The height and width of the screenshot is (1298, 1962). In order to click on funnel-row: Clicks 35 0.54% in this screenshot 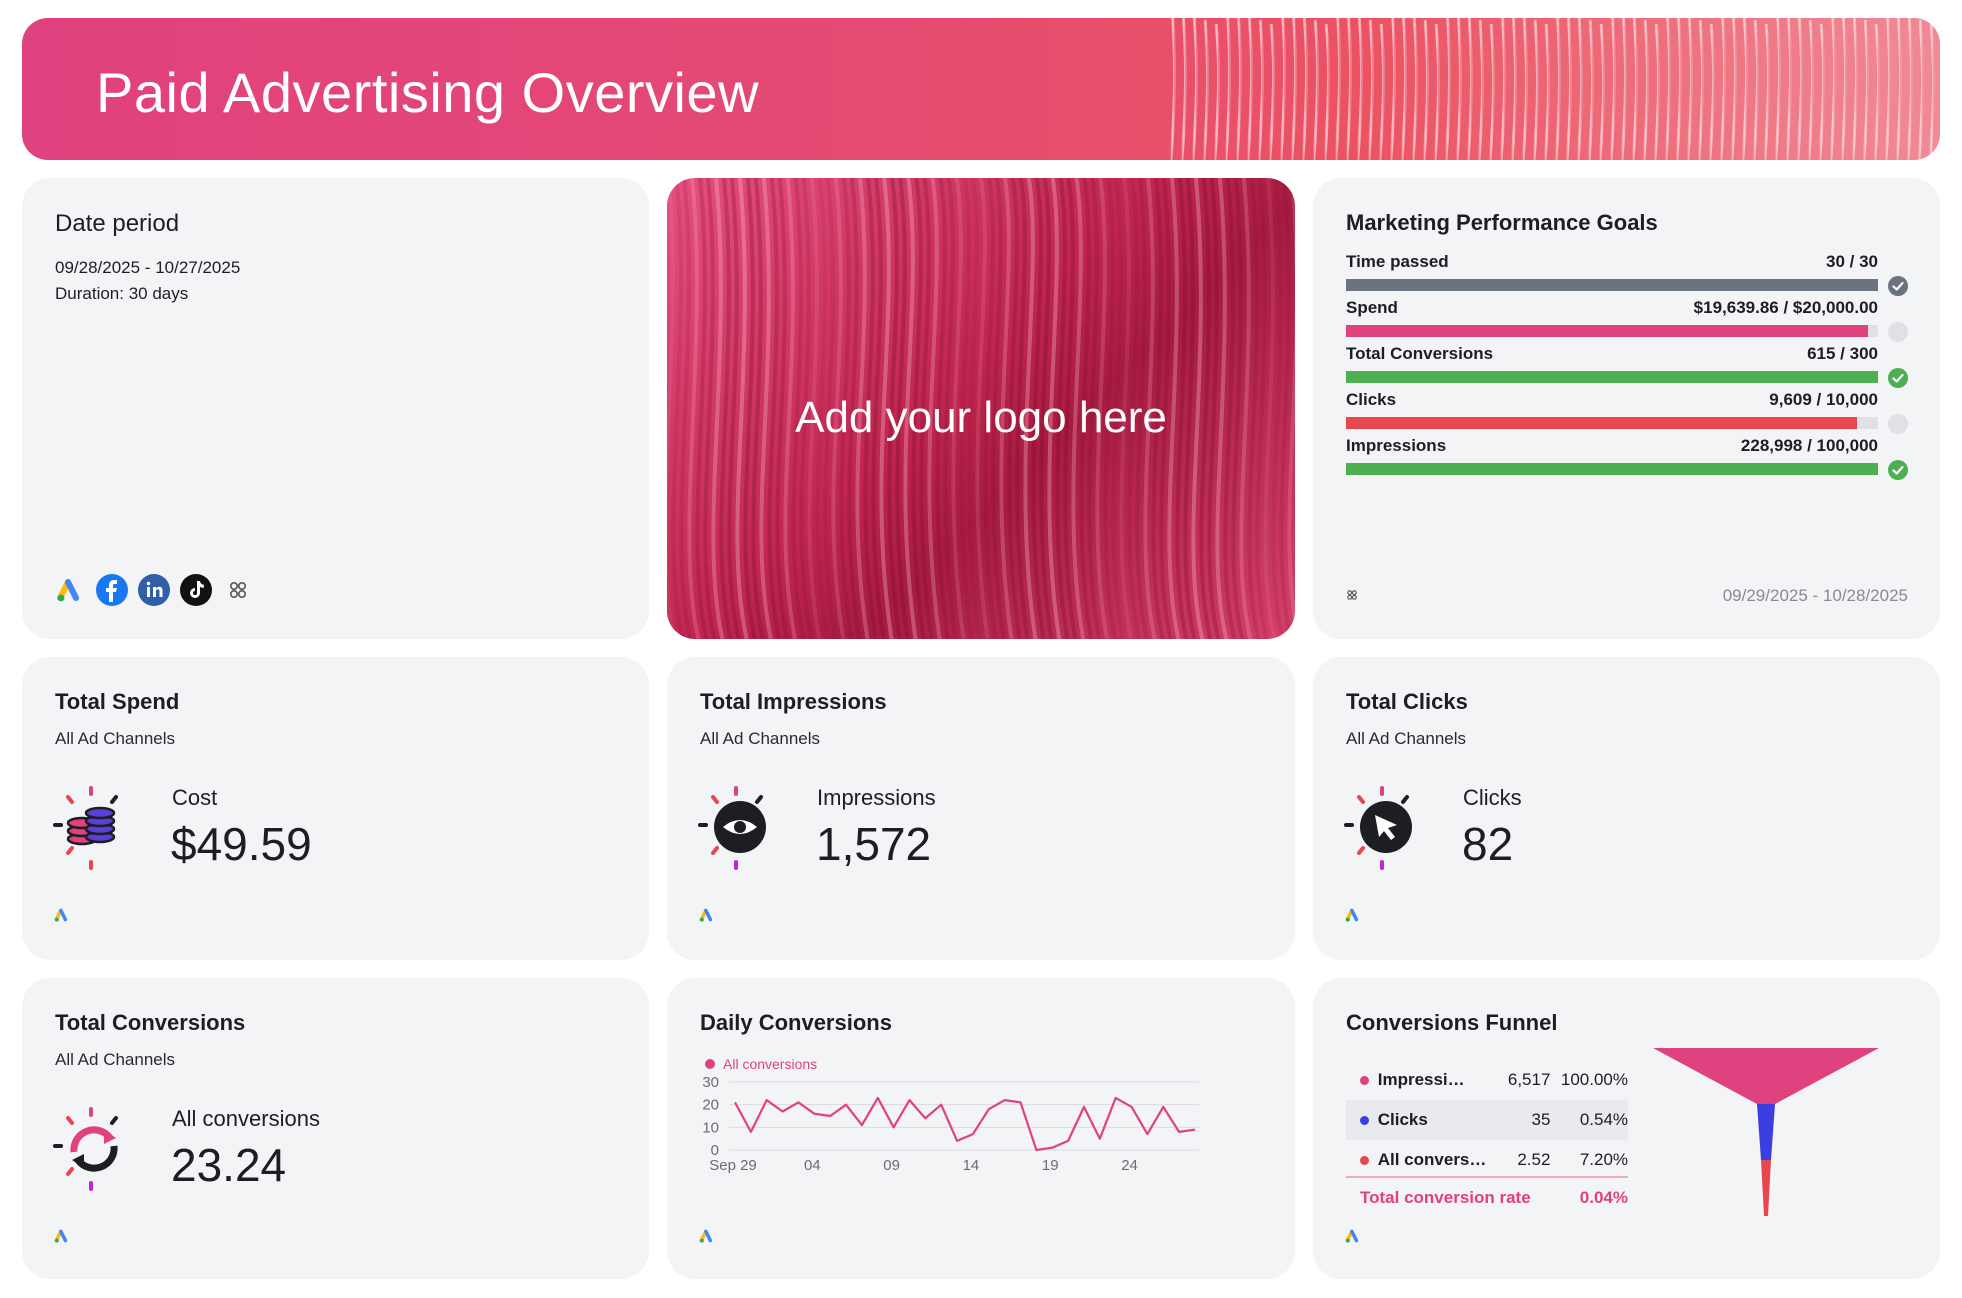, I will do `click(1487, 1120)`.